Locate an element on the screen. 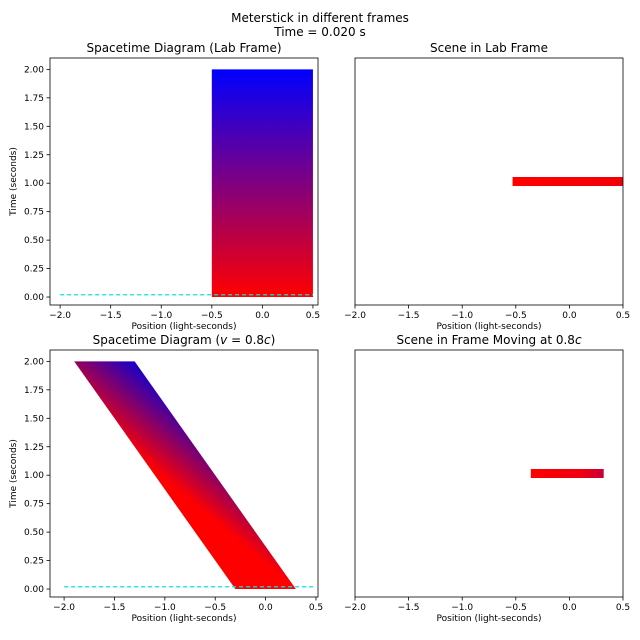 The width and height of the screenshot is (640, 640). axes-title: Scene in Lab Frame is located at coordinates (489, 48).